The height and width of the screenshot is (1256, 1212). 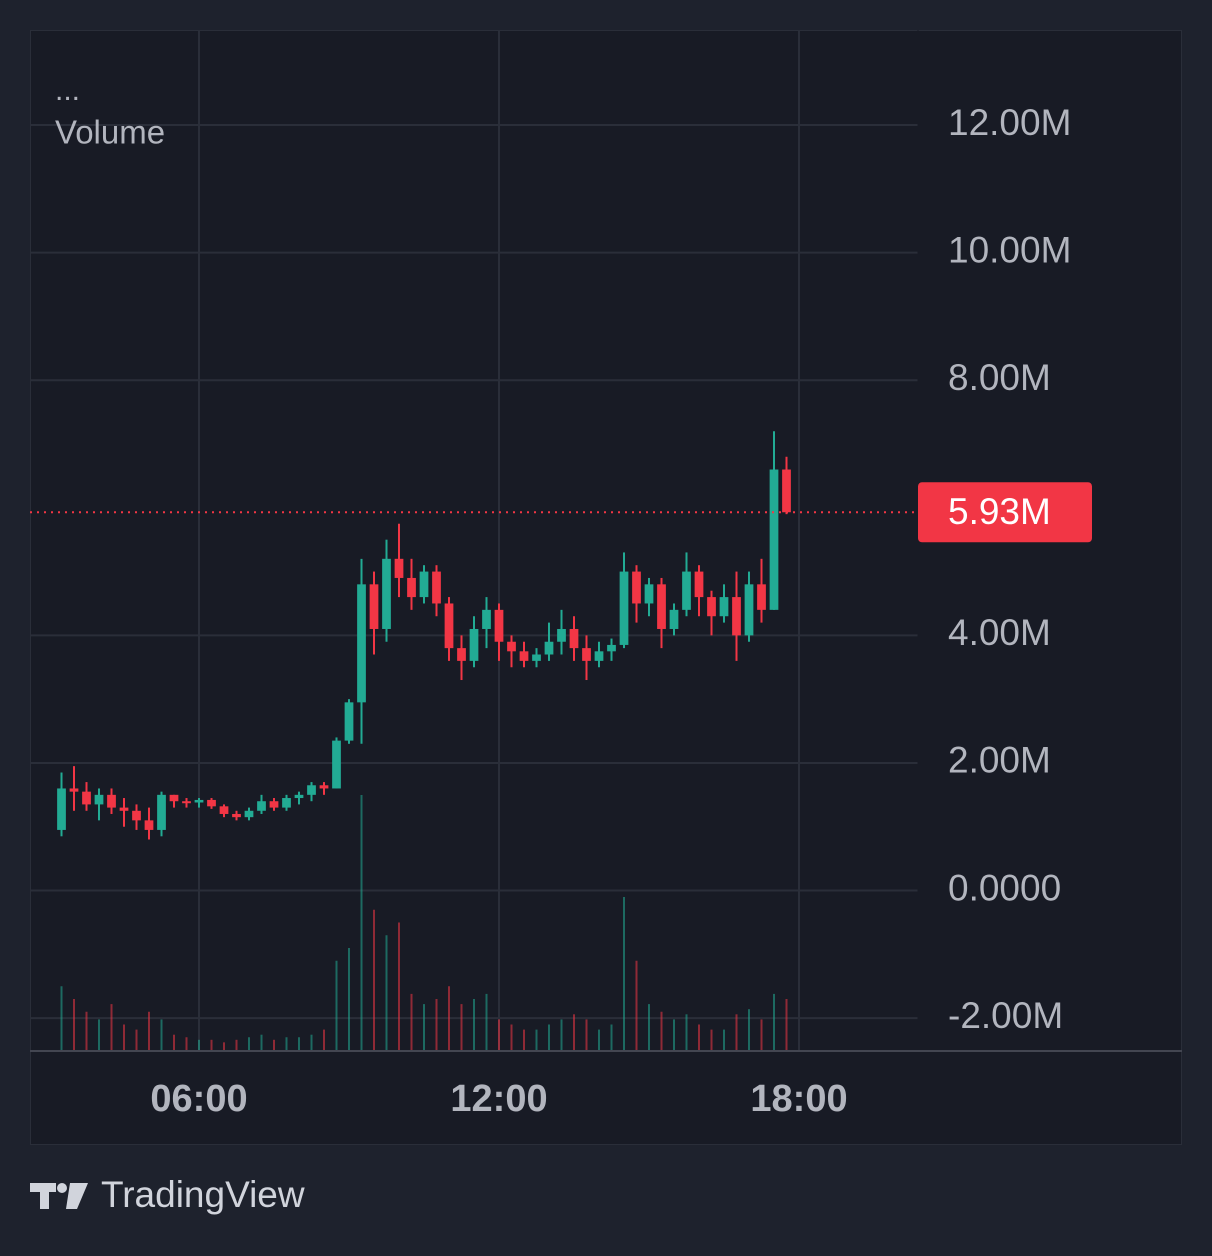 What do you see at coordinates (999, 632) in the screenshot?
I see `y-tick-label: 4.00M` at bounding box center [999, 632].